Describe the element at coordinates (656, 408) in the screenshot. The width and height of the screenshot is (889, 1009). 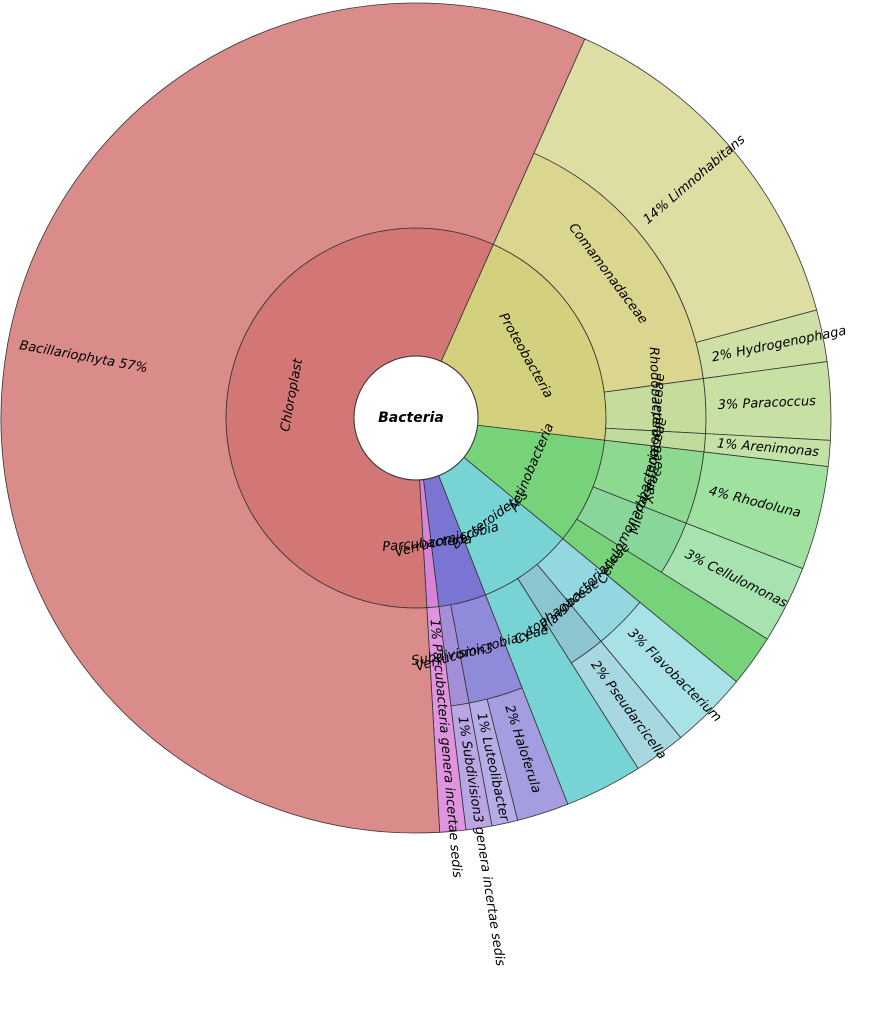
I see `group-label: Rhodobacteraceae` at that location.